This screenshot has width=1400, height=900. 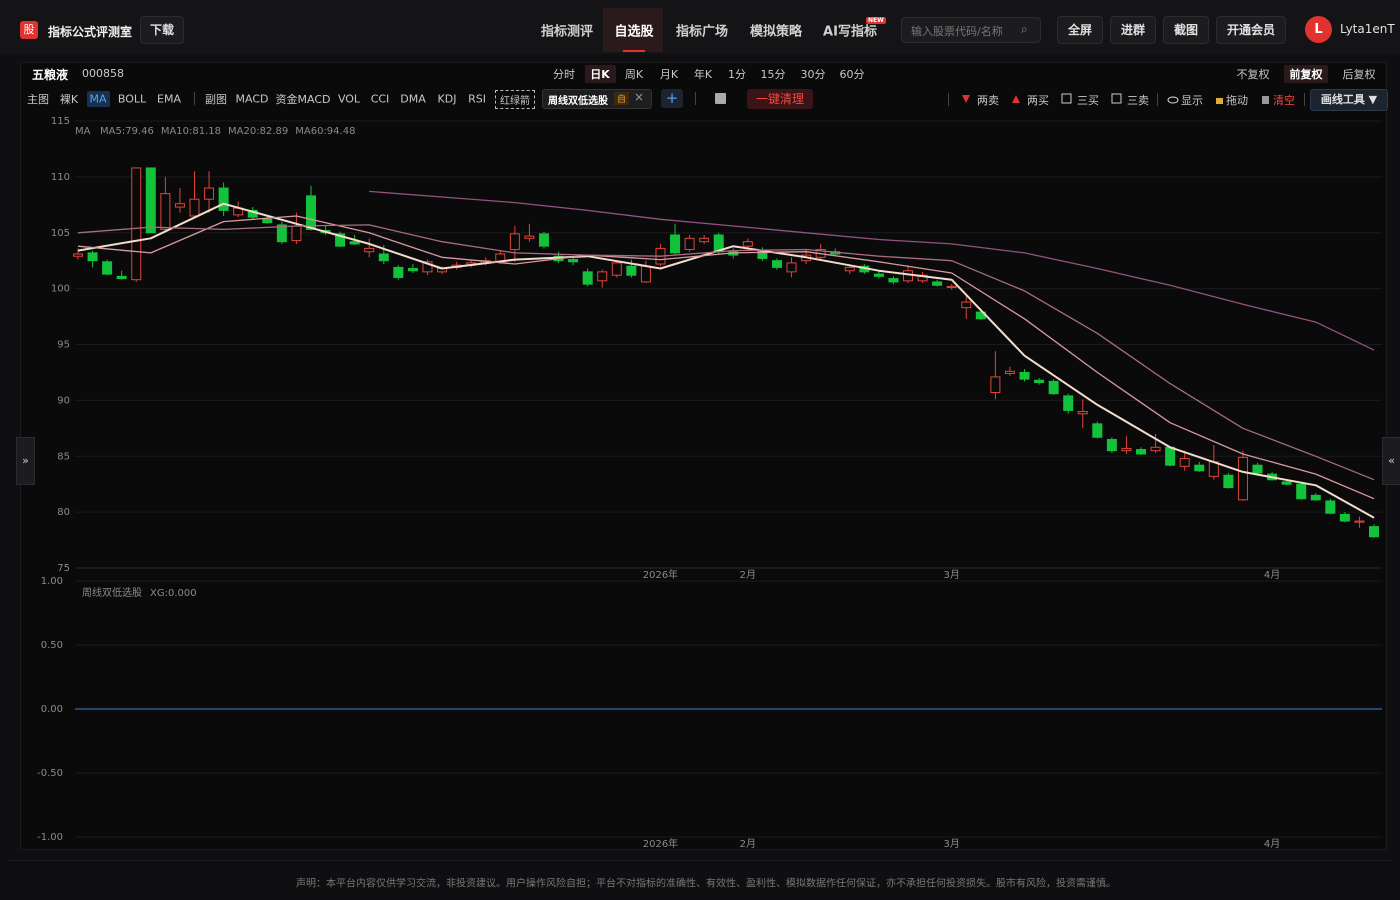 I want to click on sub-legend-value: XG:0.000, so click(x=173, y=593).